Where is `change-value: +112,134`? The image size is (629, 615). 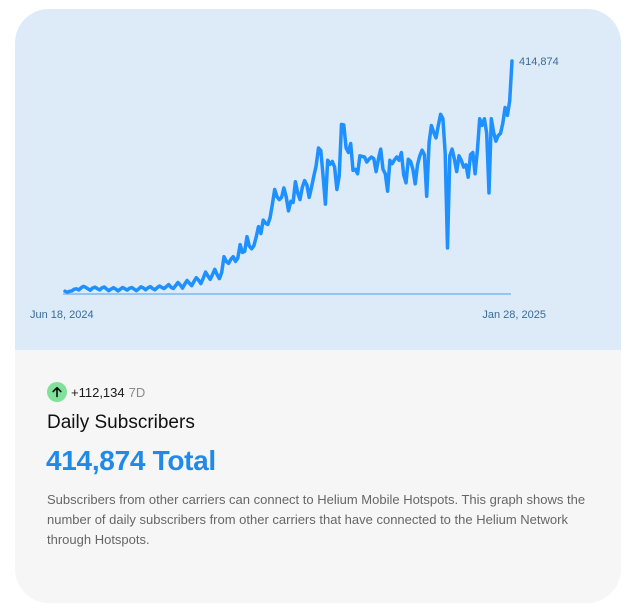
change-value: +112,134 is located at coordinates (98, 392).